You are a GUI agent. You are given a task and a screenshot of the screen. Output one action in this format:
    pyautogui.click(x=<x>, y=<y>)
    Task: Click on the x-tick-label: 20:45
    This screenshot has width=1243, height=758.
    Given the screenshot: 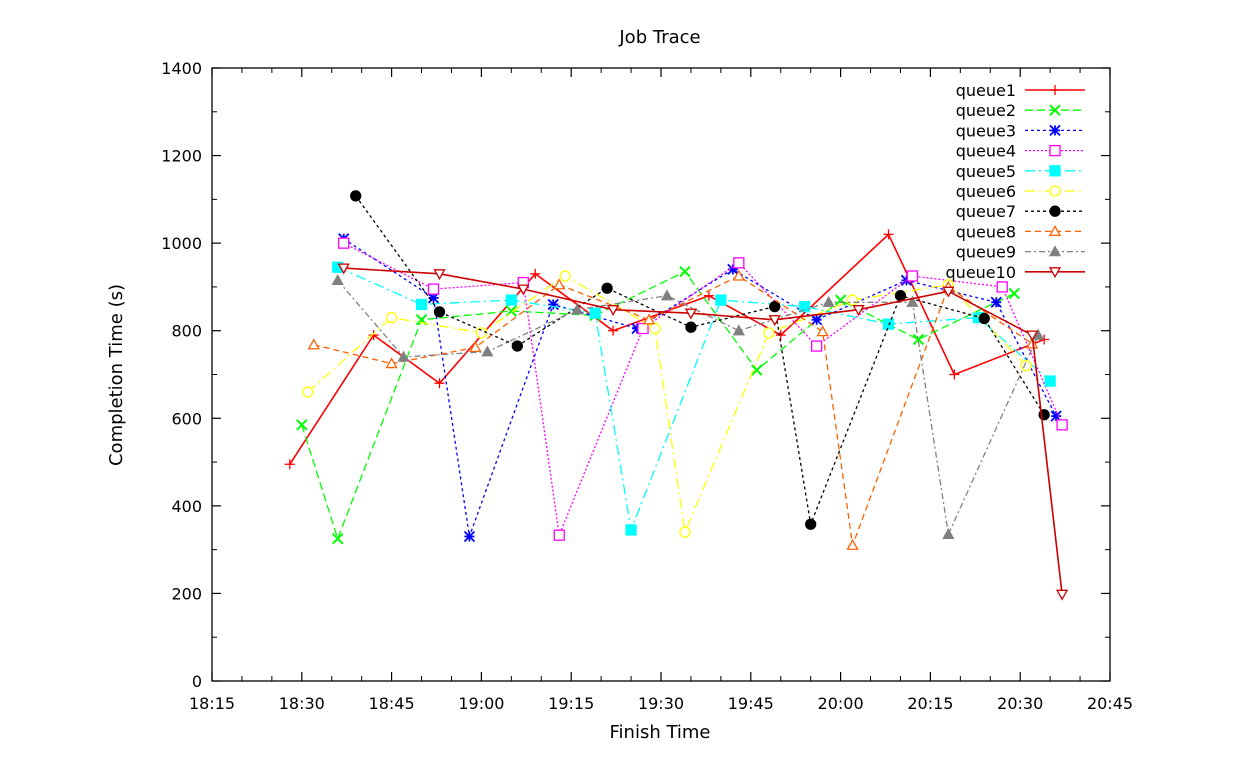 What is the action you would take?
    pyautogui.click(x=1110, y=703)
    